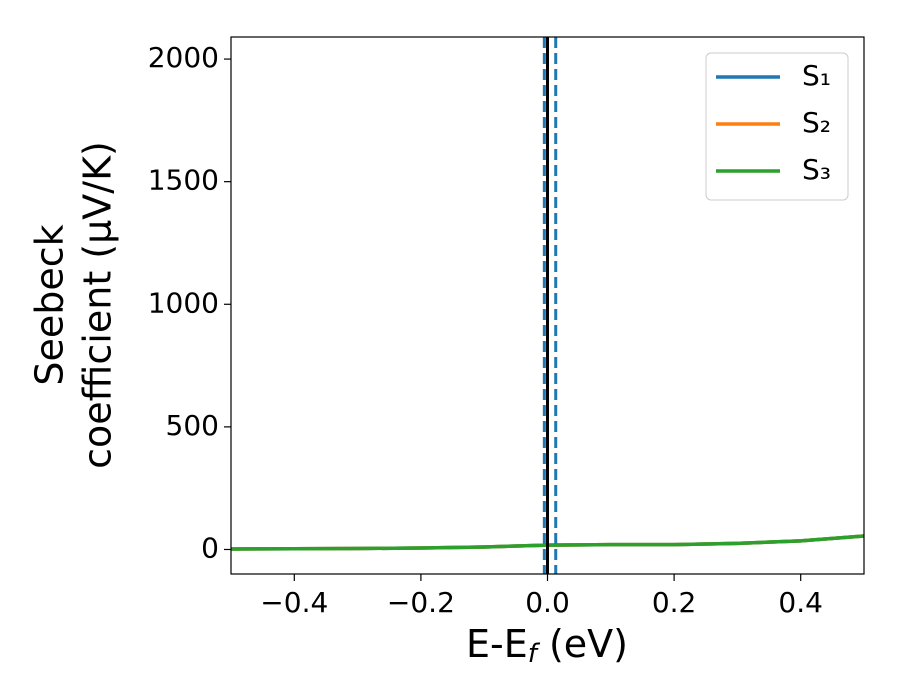 The image size is (900, 700). What do you see at coordinates (183, 180) in the screenshot?
I see `y-tick-label: 1500` at bounding box center [183, 180].